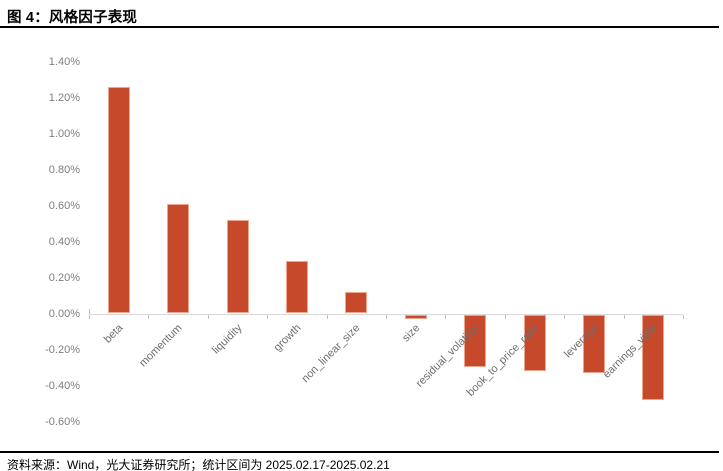 The image size is (723, 471). Describe the element at coordinates (359, 27) in the screenshot. I see `title-divider-line` at that location.